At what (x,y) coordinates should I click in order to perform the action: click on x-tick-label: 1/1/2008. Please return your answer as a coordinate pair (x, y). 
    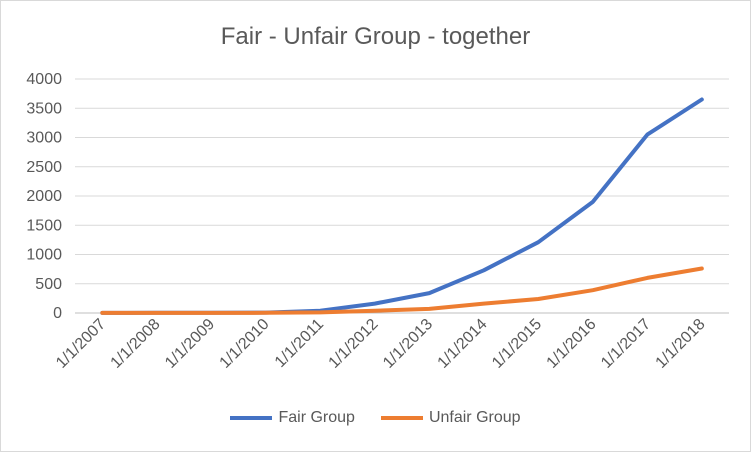
    Looking at the image, I should click on (136, 344).